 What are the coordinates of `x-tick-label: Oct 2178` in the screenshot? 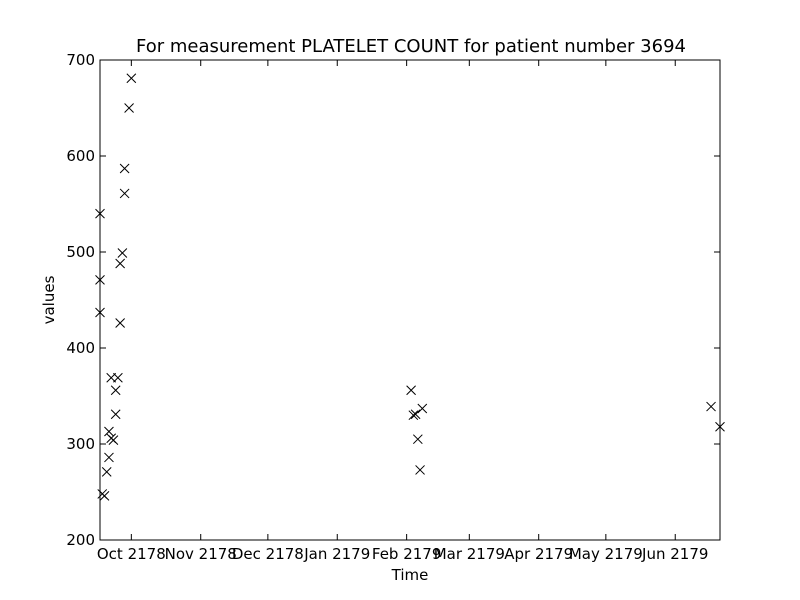 It's located at (131, 554).